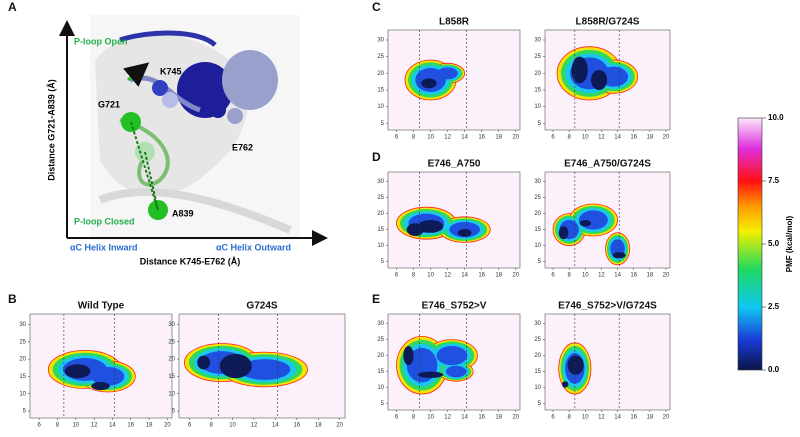  What do you see at coordinates (109, 104) in the screenshot?
I see `residue-label: G721` at bounding box center [109, 104].